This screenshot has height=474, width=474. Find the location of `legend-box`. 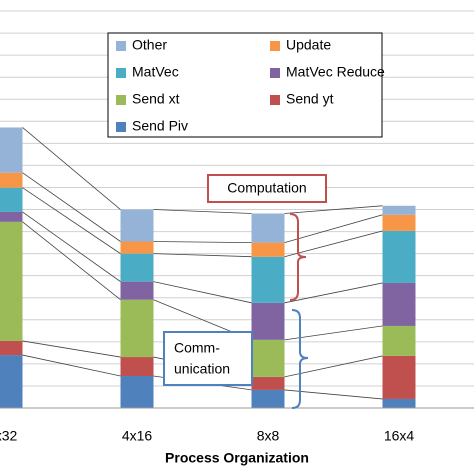

legend-box is located at coordinates (245, 85).